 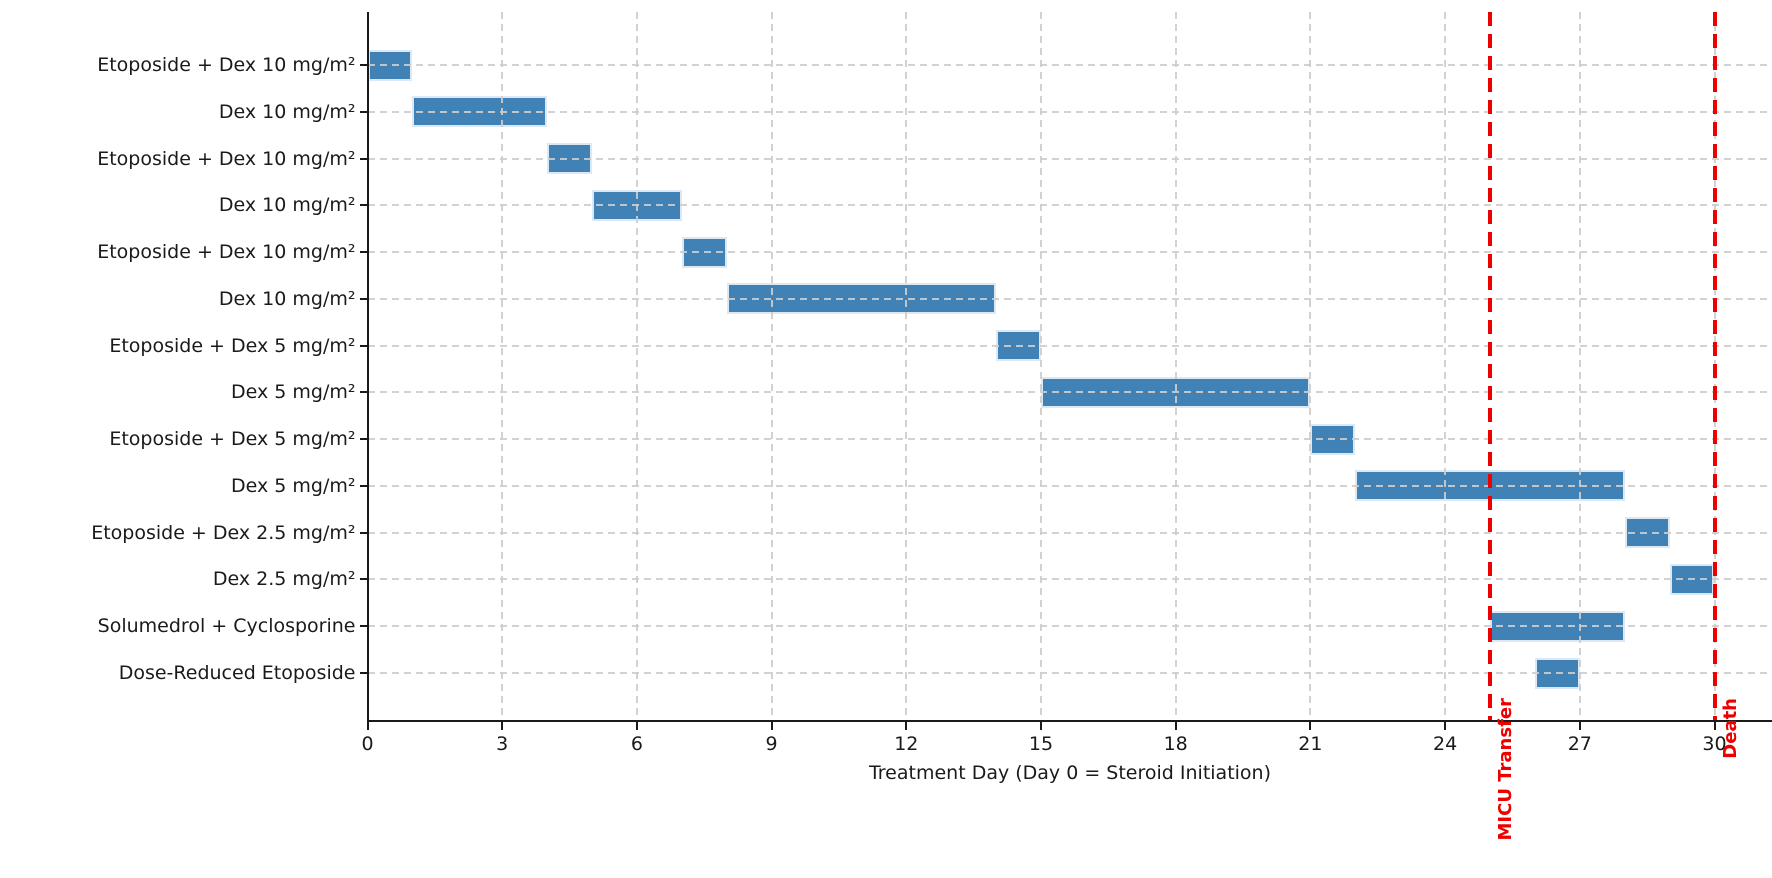 I want to click on x-tick-label: 21, so click(x=1310, y=744).